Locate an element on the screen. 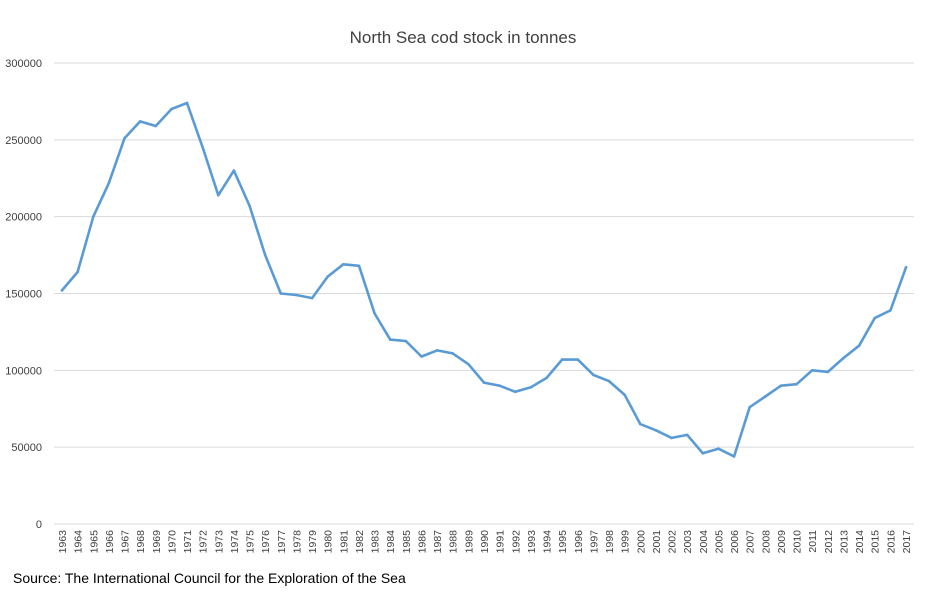 This screenshot has width=926, height=600. chart-title: North Sea cod stock in tonnes is located at coordinates (463, 37).